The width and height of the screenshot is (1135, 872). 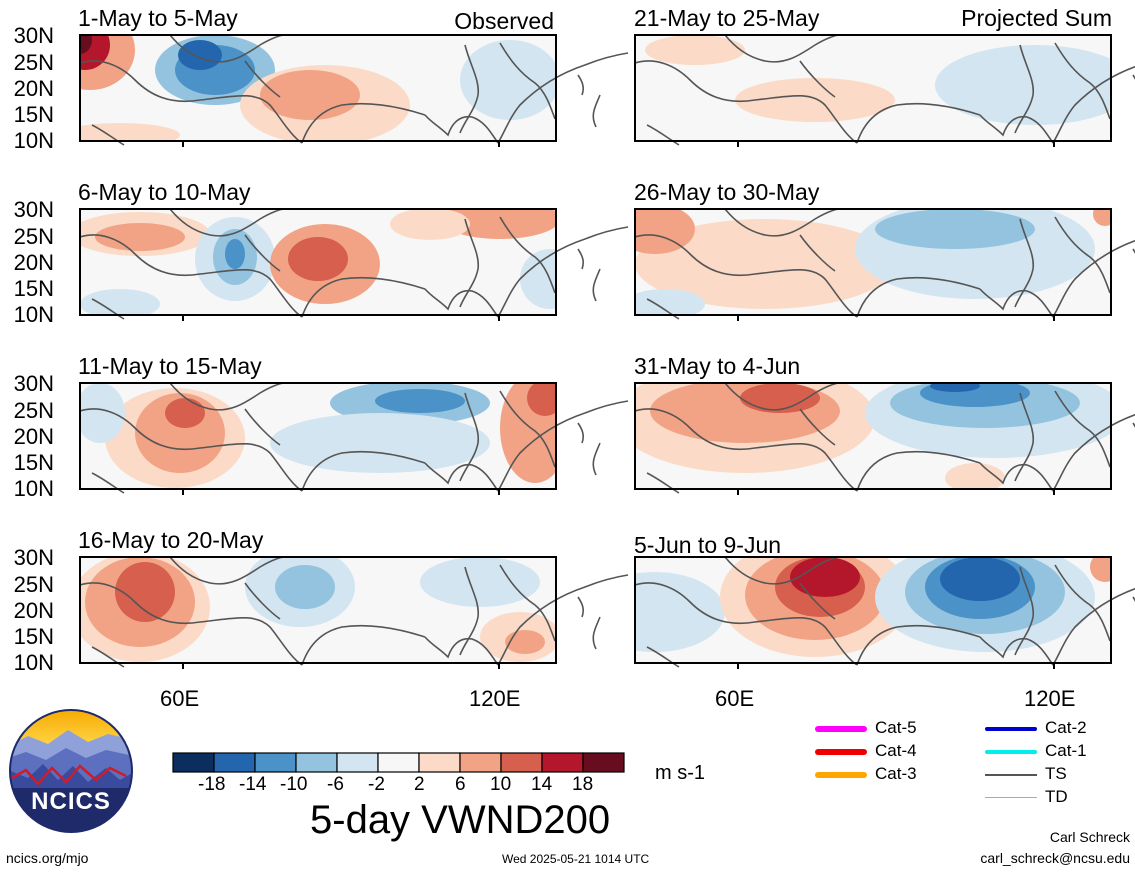 I want to click on legend-td: TD, so click(x=1055, y=798).